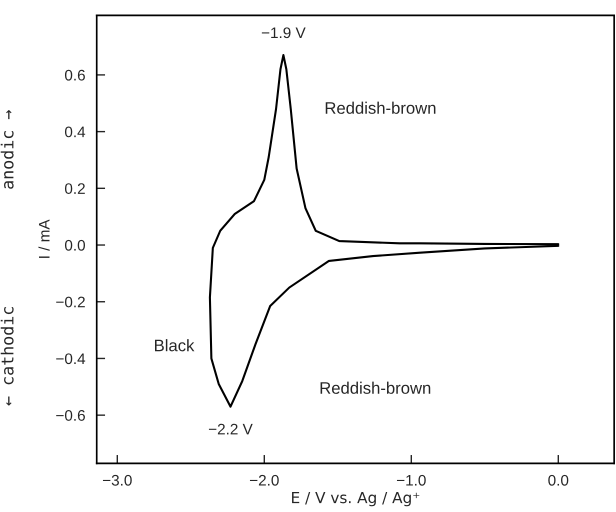  I want to click on x-tick-label: −1.0, so click(411, 480).